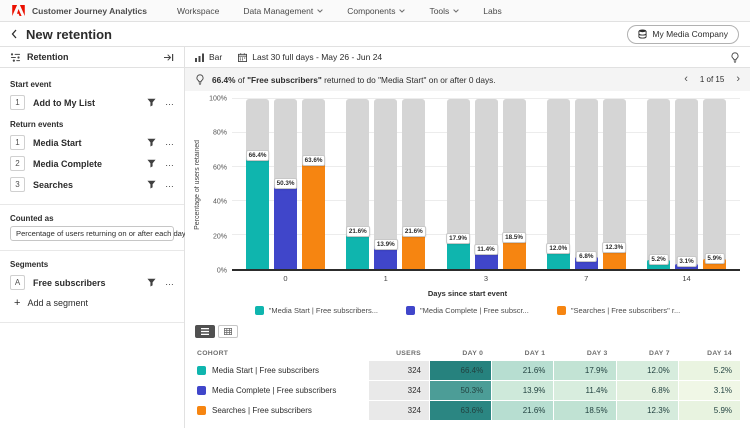  I want to click on segments-label: Segments, so click(29, 264).